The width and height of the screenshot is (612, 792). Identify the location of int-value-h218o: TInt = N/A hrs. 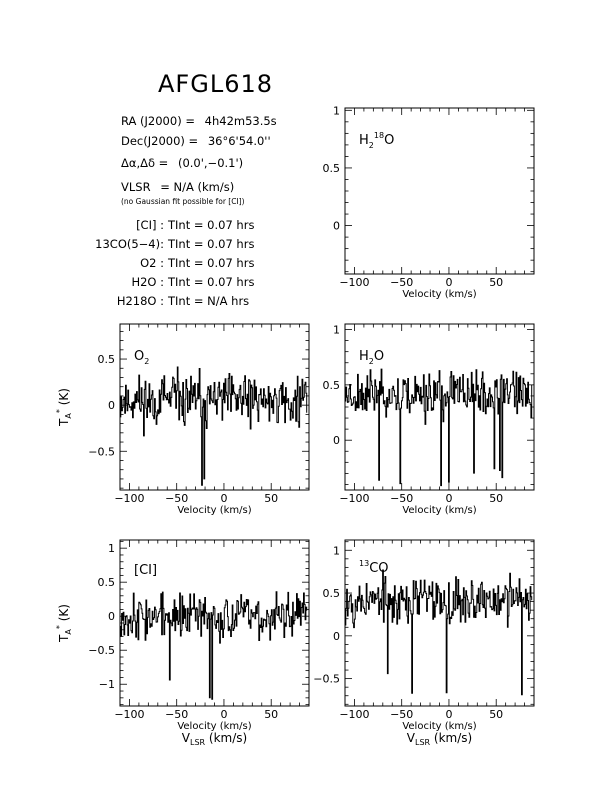
(209, 301).